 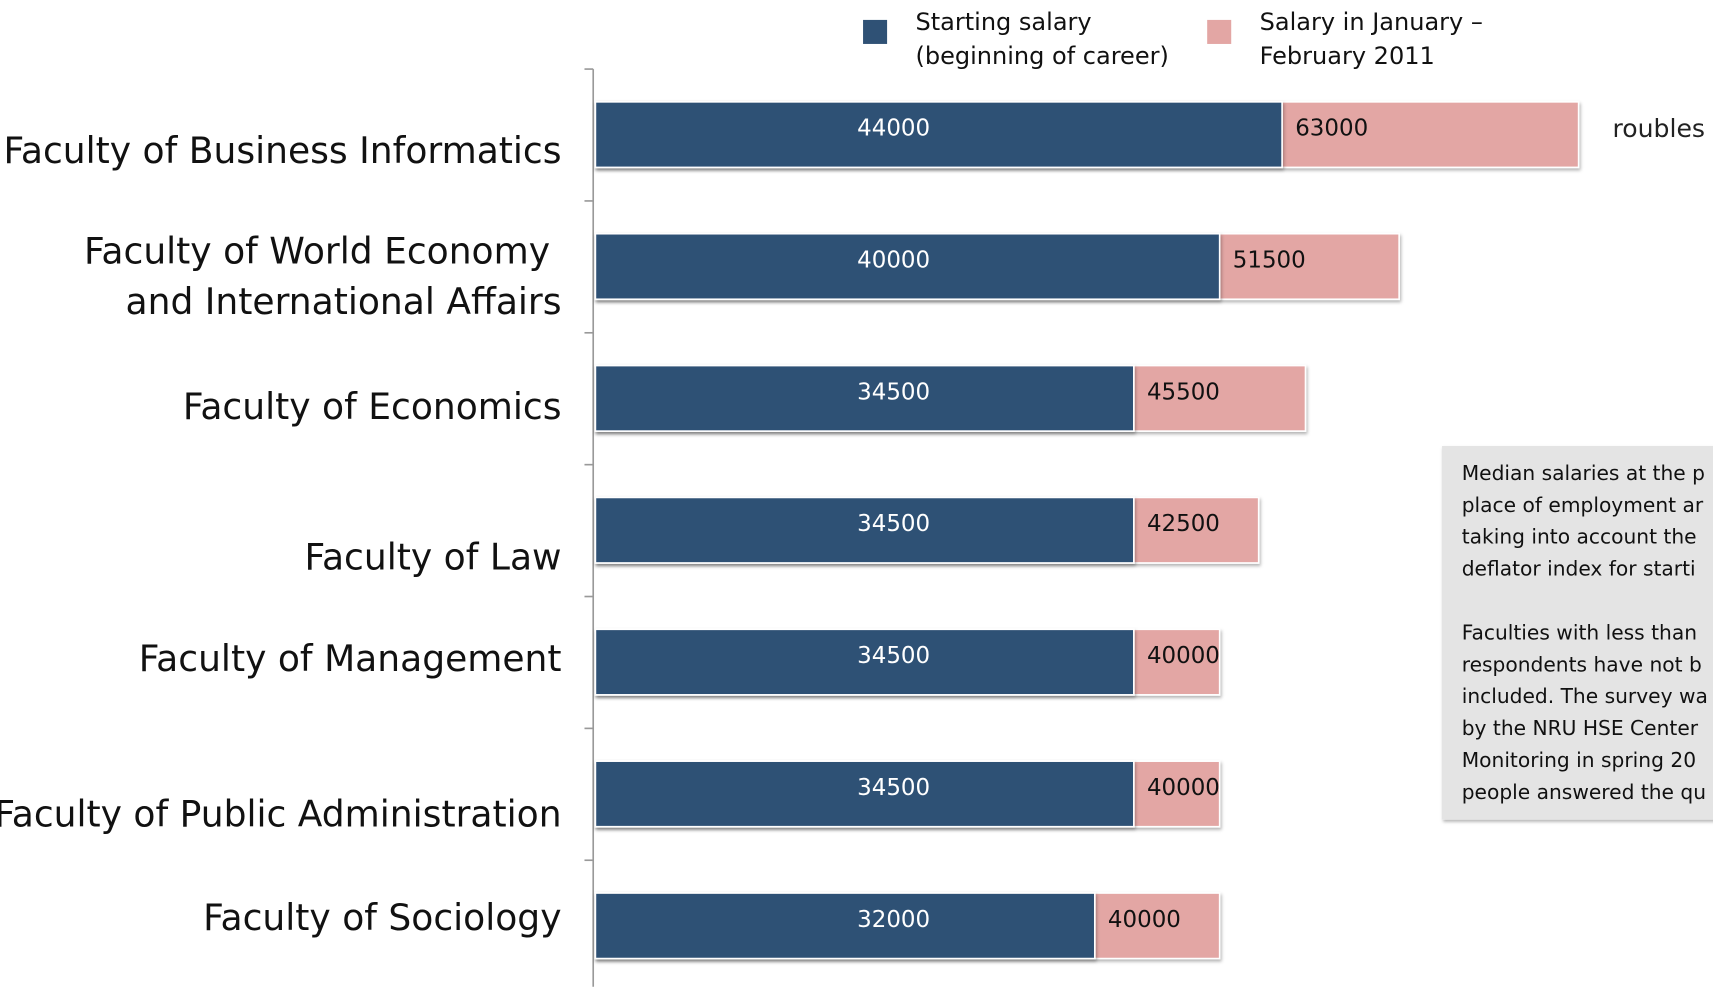 I want to click on category-label: Faculty of Sociology, so click(x=382, y=918).